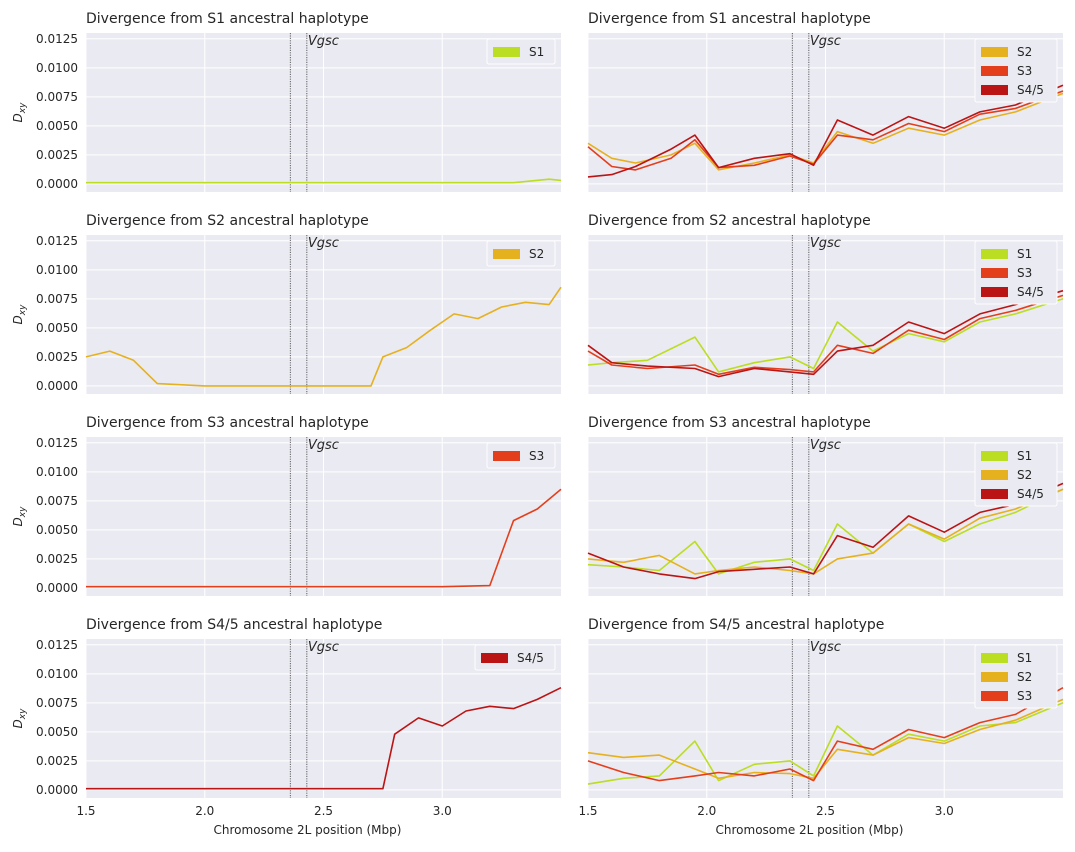  I want to click on x-tick-label: 3.0, so click(442, 811).